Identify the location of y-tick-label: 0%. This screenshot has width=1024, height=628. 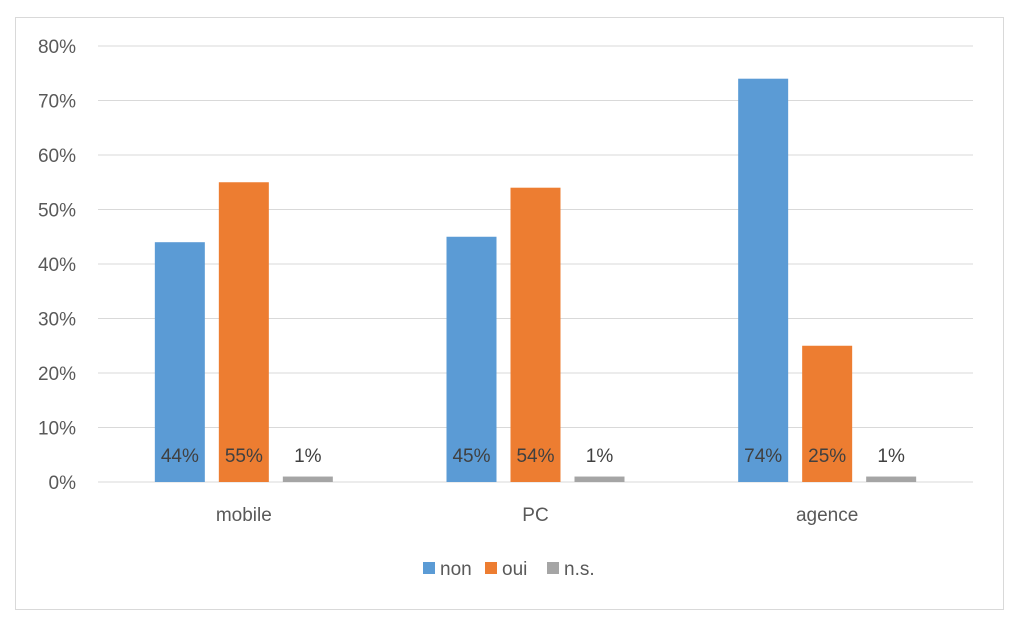
(63, 483).